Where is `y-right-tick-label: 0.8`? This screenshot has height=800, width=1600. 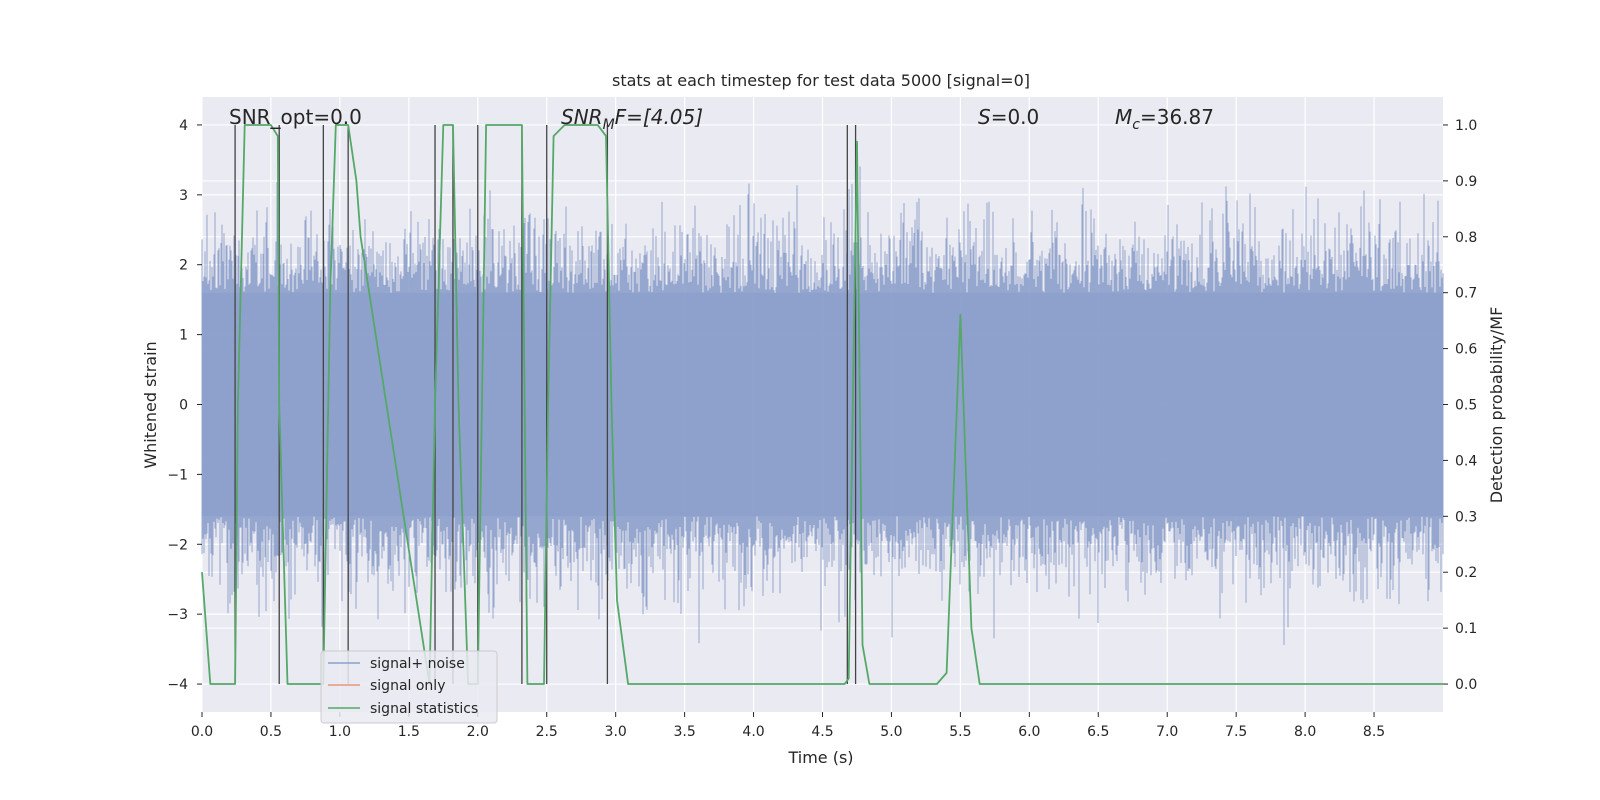
y-right-tick-label: 0.8 is located at coordinates (1466, 238).